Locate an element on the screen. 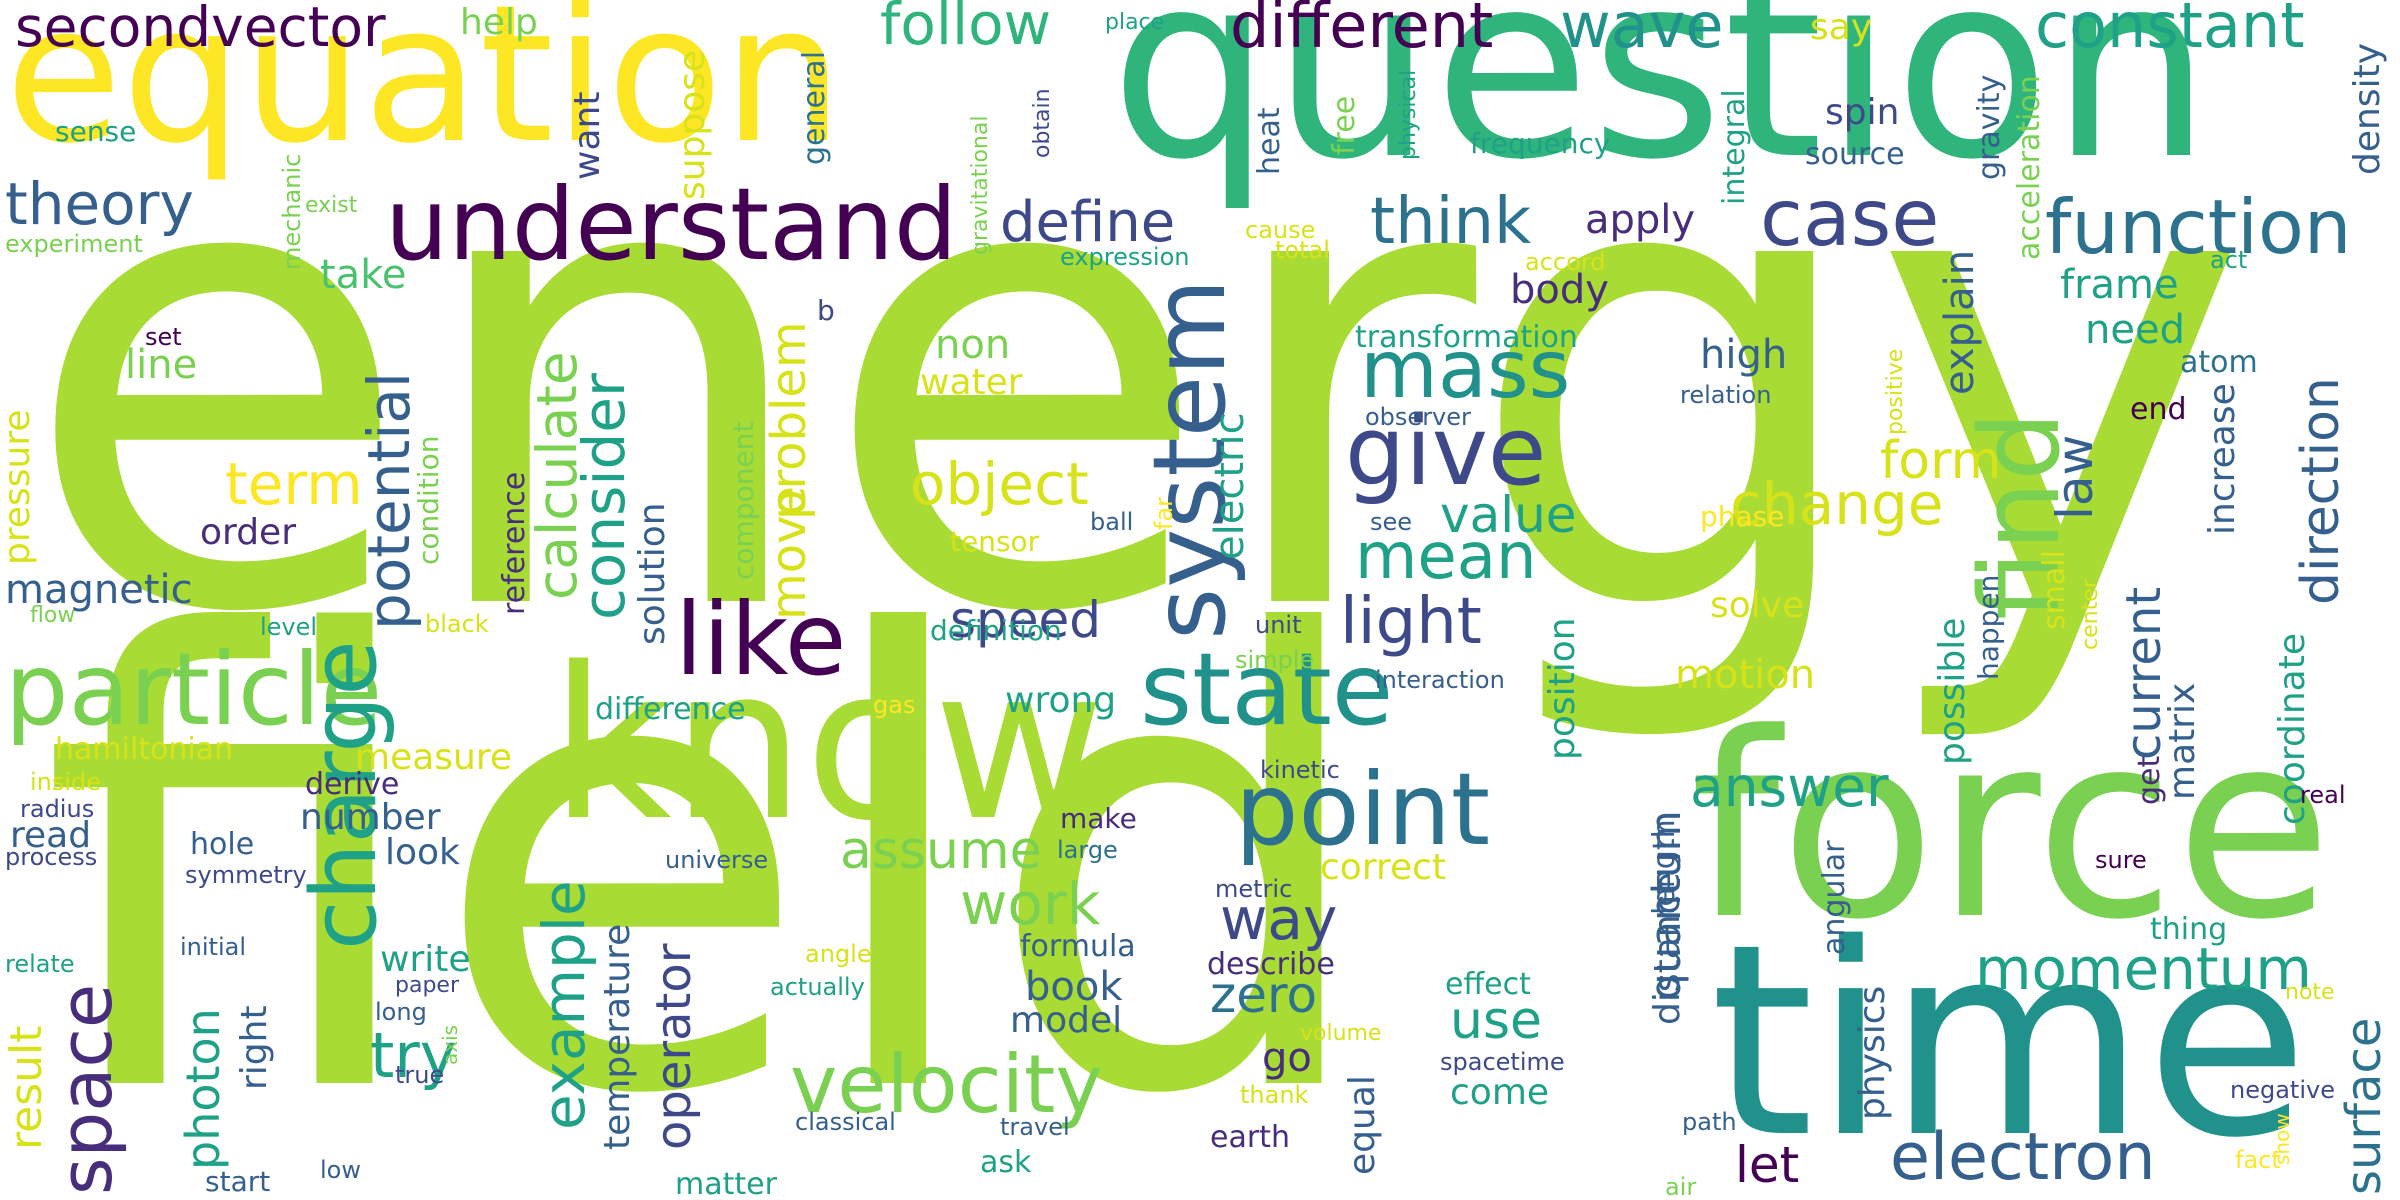  word-derive: derive is located at coordinates (352, 784).